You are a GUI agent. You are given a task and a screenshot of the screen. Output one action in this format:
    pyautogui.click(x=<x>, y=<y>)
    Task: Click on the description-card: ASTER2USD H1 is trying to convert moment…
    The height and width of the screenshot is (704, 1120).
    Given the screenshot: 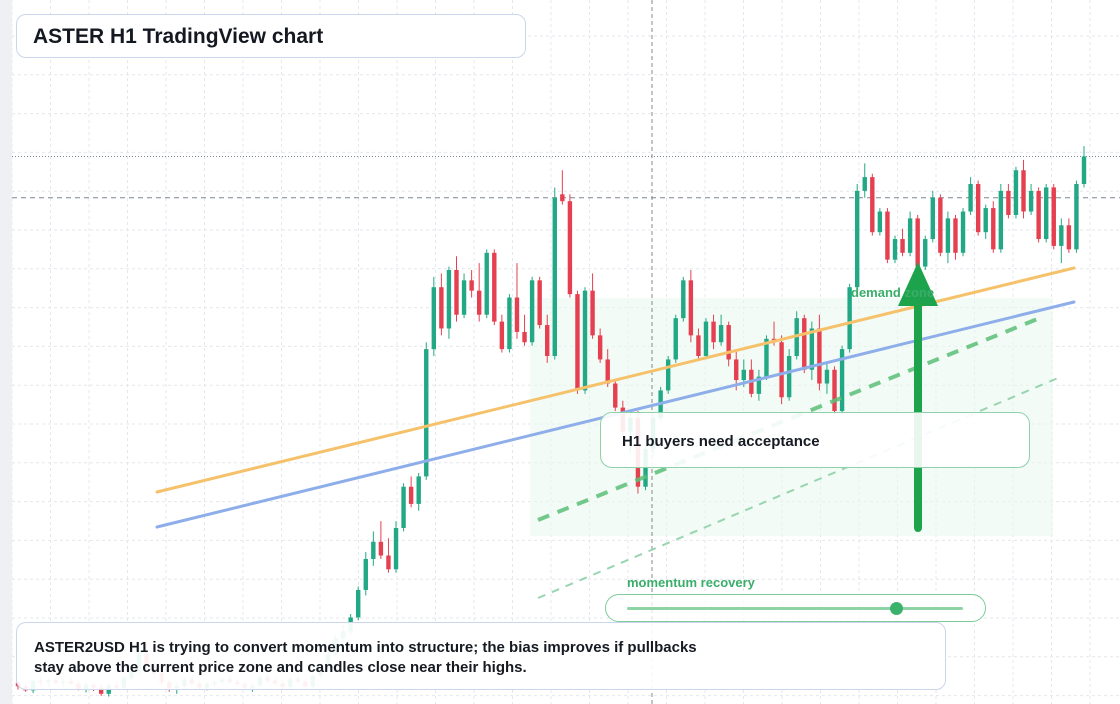 What is the action you would take?
    pyautogui.click(x=481, y=656)
    